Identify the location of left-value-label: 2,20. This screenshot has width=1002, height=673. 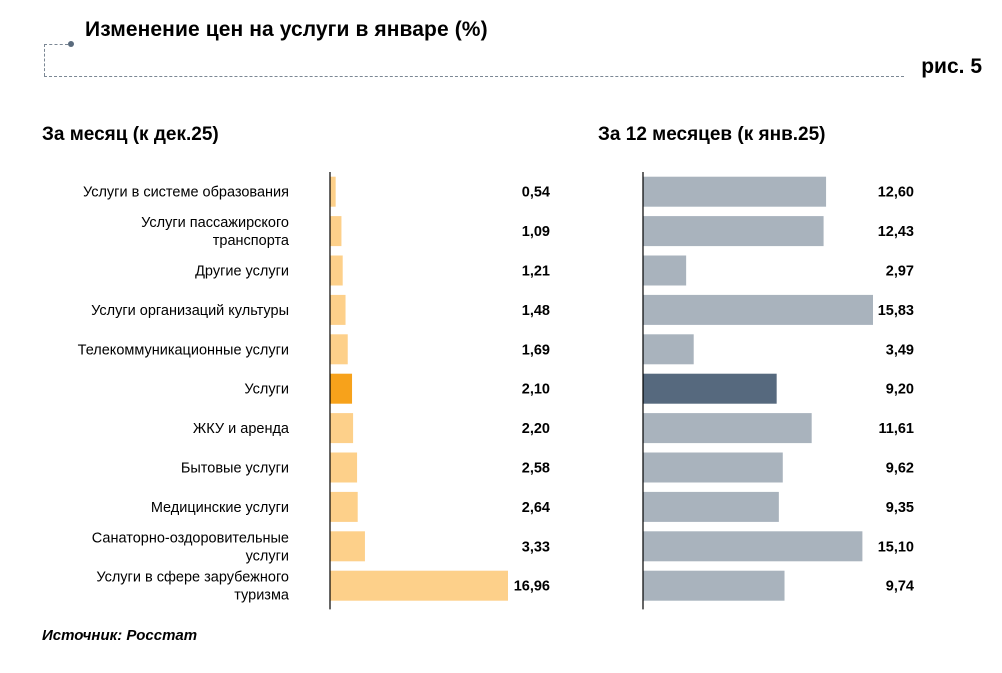
(536, 429).